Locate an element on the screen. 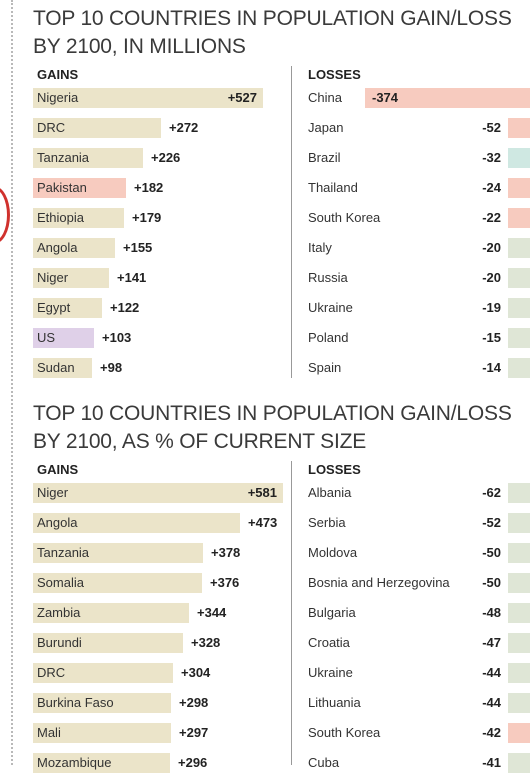  country-label: Poland is located at coordinates (328, 337).